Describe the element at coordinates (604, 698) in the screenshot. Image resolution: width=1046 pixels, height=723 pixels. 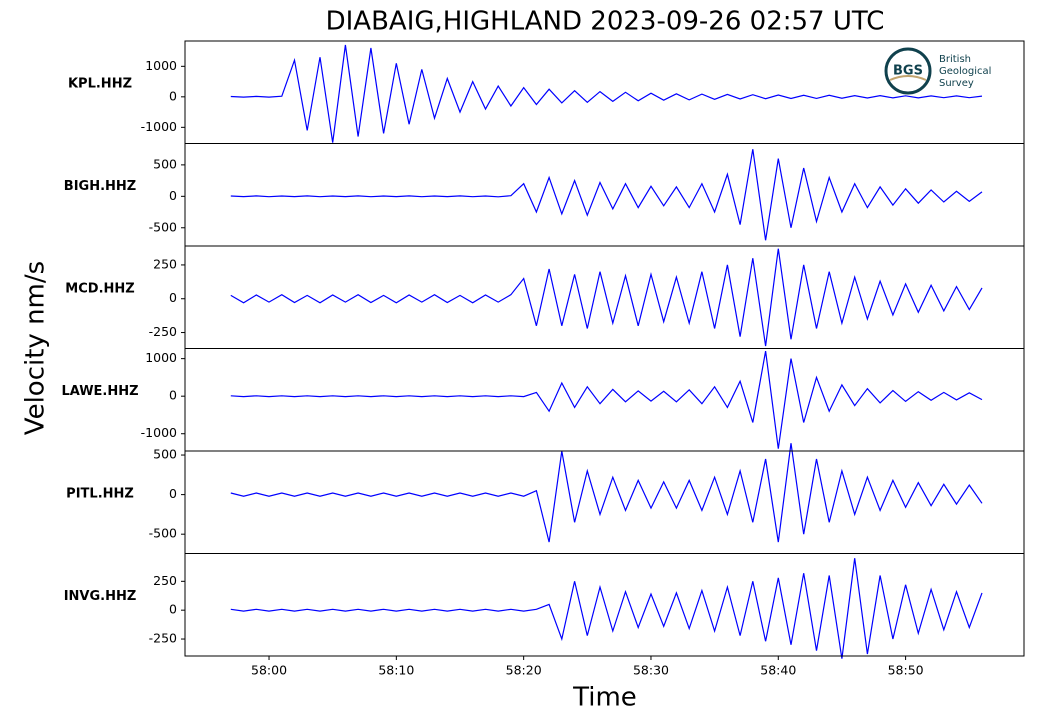
I see `x-axis-label: Time` at that location.